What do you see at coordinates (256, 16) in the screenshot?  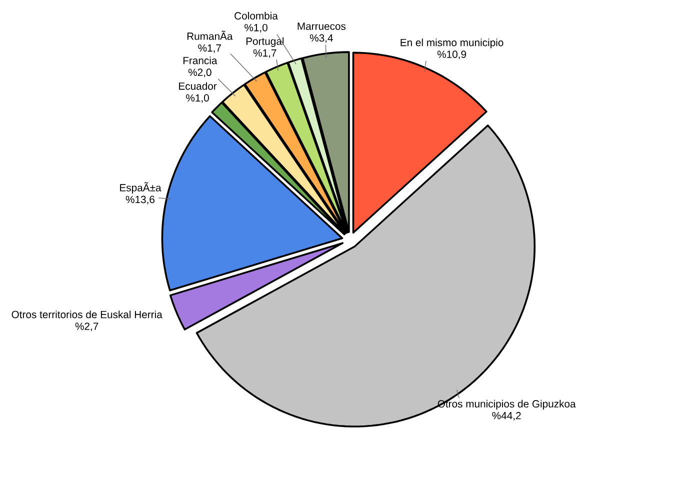 I see `slice-label: Colombia` at bounding box center [256, 16].